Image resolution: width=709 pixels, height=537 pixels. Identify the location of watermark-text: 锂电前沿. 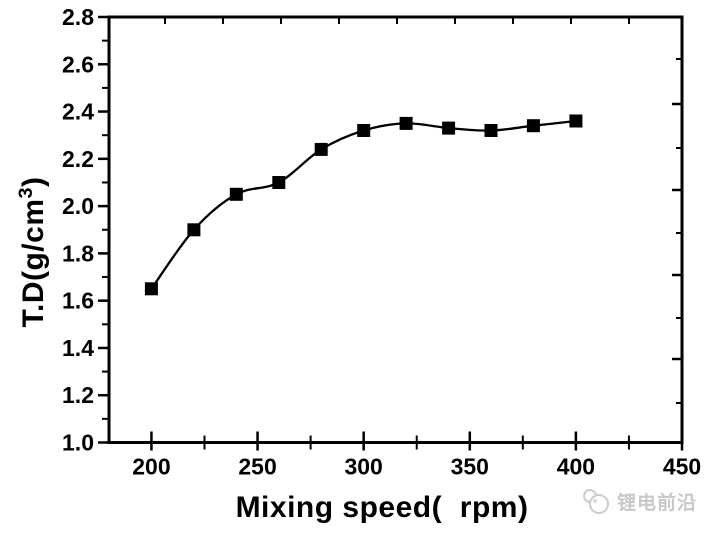
(657, 503).